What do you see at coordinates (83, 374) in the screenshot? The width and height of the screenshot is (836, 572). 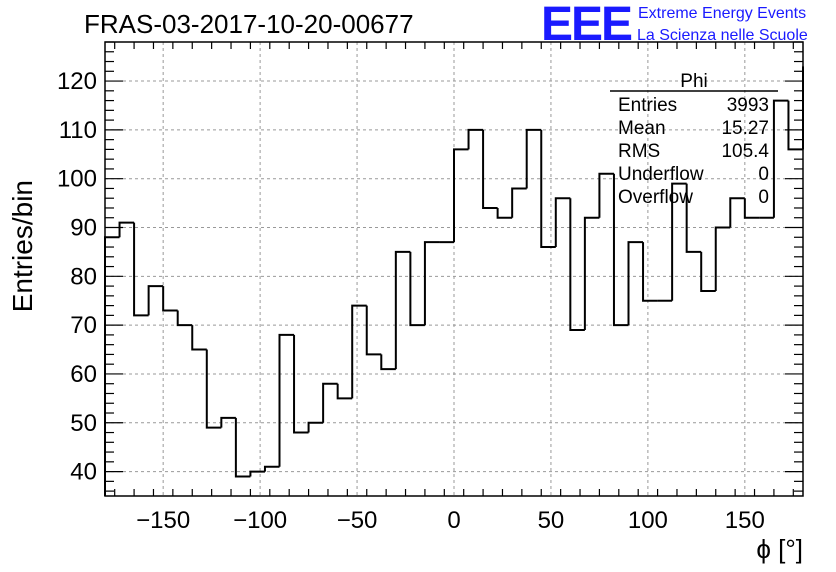 I see `y-tick-label: 60` at bounding box center [83, 374].